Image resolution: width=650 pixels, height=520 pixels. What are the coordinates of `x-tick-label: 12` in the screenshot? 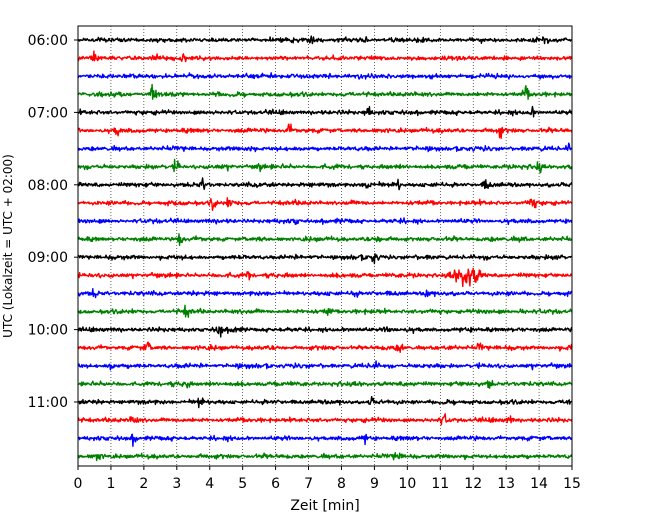 It's located at (473, 484).